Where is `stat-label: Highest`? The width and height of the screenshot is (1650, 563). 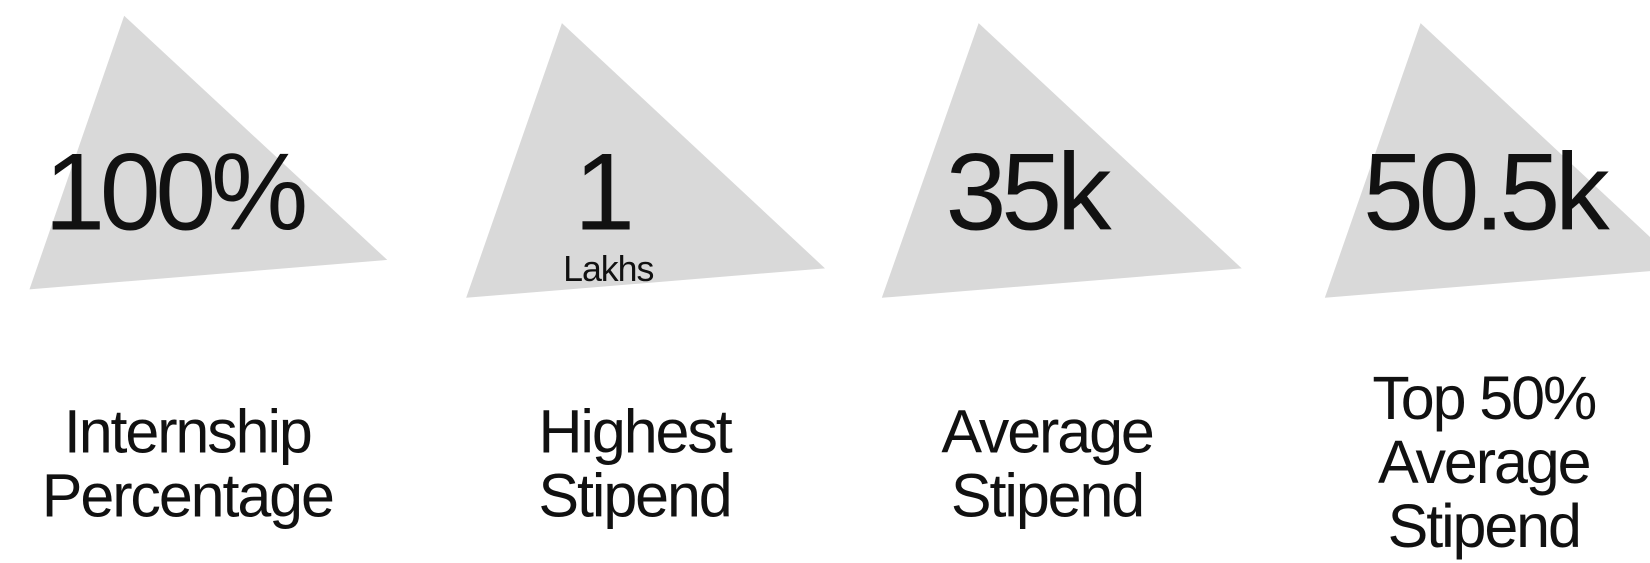 stat-label: Highest is located at coordinates (635, 431).